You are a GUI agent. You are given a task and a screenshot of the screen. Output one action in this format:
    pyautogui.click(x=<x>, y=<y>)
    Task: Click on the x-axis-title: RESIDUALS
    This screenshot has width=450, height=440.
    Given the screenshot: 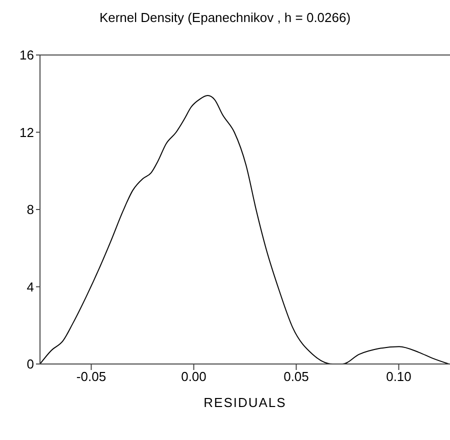 What is the action you would take?
    pyautogui.click(x=245, y=402)
    